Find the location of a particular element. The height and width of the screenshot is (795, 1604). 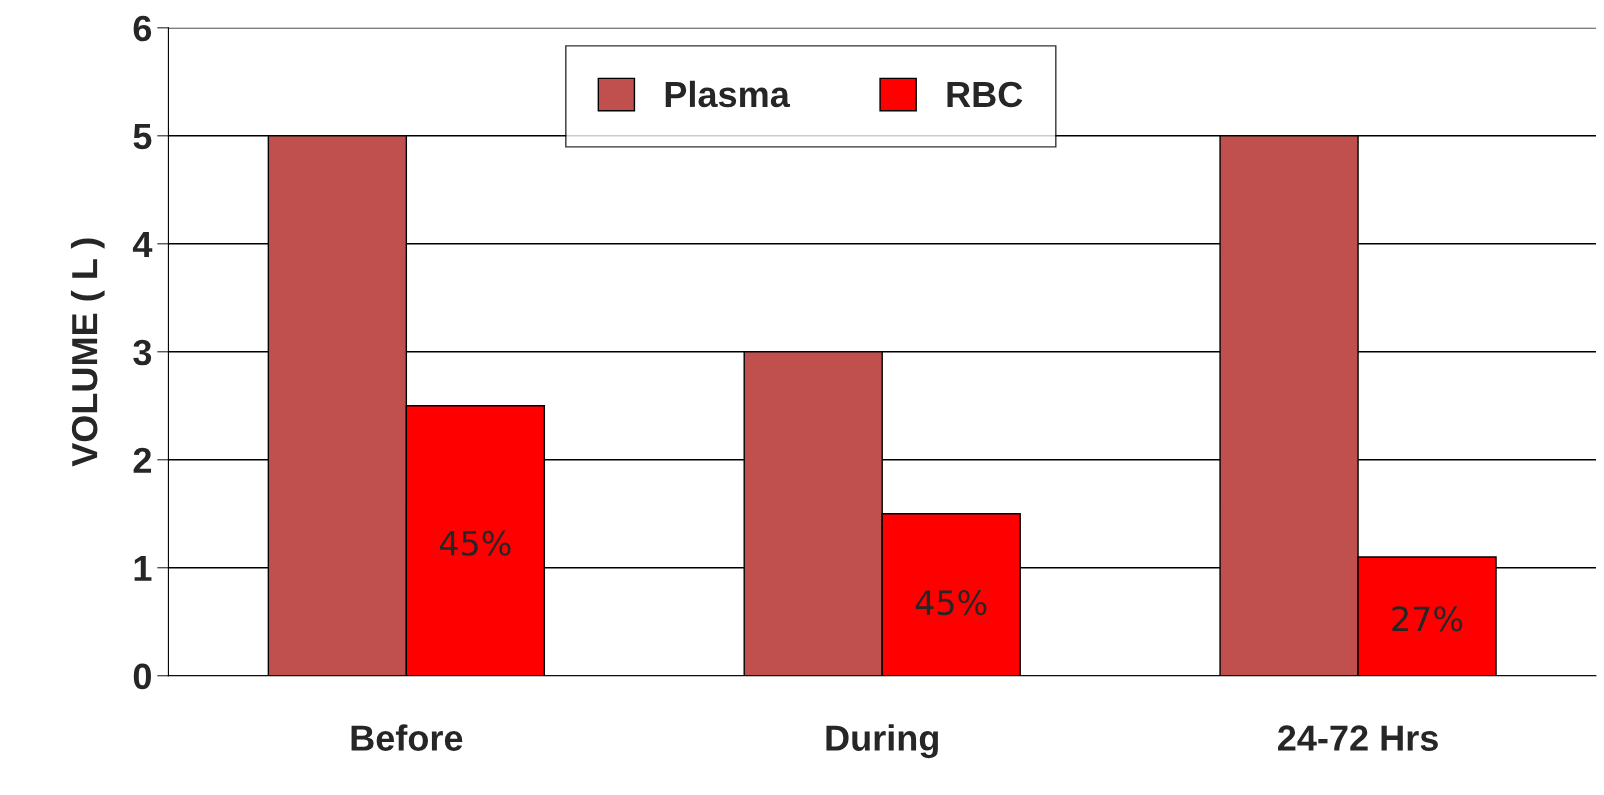

y-tick-label: 3 is located at coordinates (142, 352).